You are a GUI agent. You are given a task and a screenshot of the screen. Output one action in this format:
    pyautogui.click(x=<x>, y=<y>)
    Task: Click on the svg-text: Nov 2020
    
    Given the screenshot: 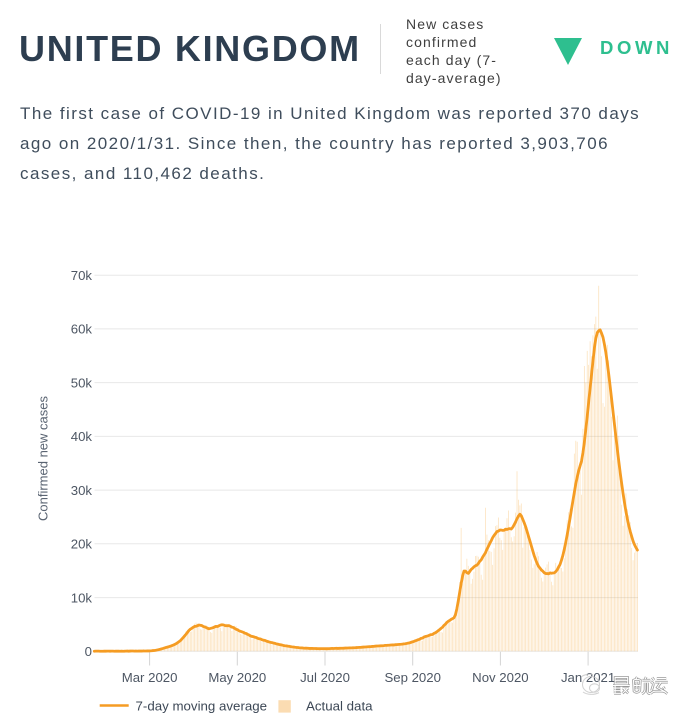 What is the action you would take?
    pyautogui.click(x=500, y=677)
    